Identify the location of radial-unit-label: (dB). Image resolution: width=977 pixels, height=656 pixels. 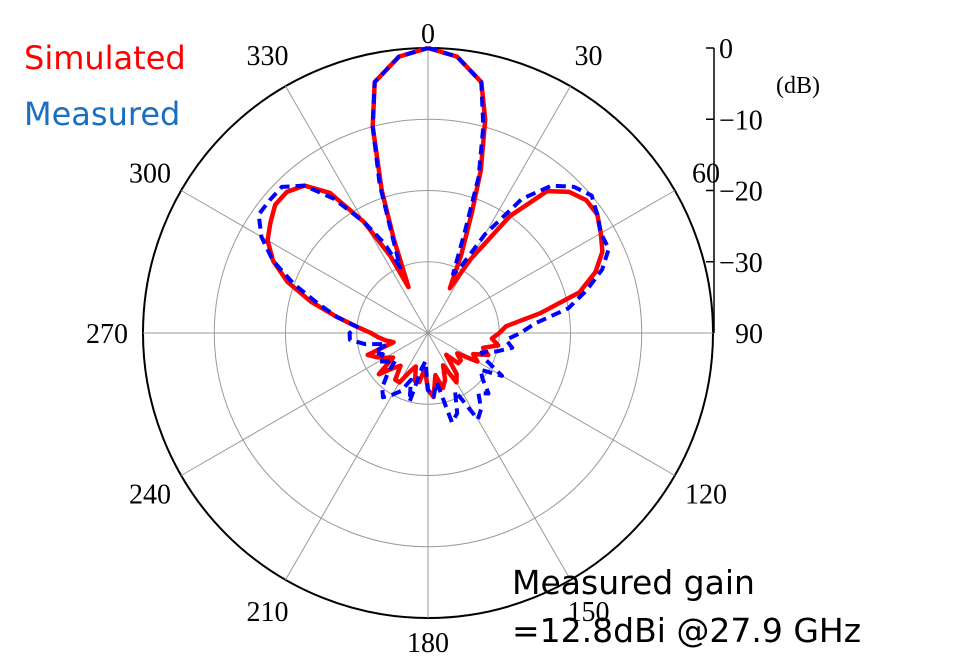
(798, 86).